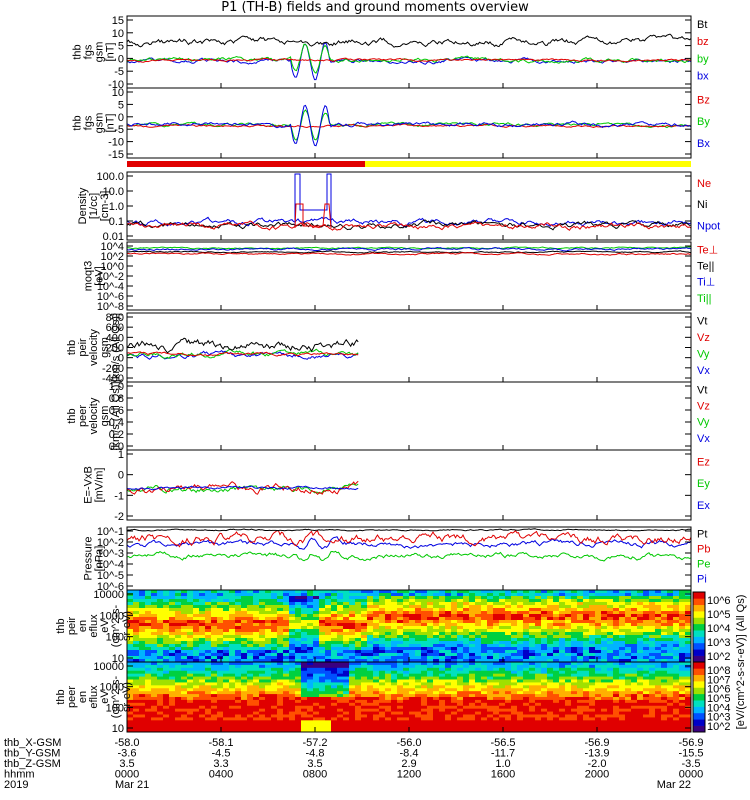 Image resolution: width=750 pixels, height=800 pixels. I want to click on ytick-label: -5, so click(119, 72).